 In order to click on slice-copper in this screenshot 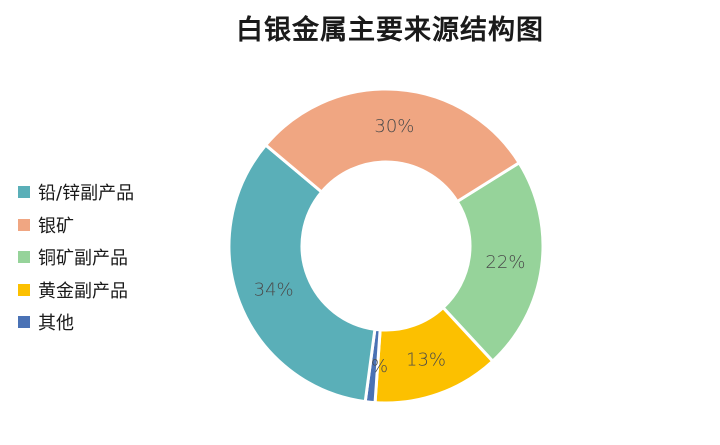, I will do `click(492, 262)`.